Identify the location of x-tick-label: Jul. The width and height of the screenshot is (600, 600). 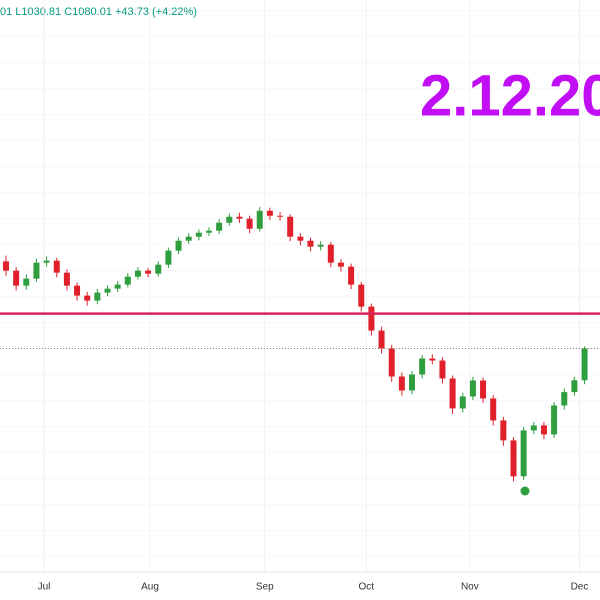
(44, 587).